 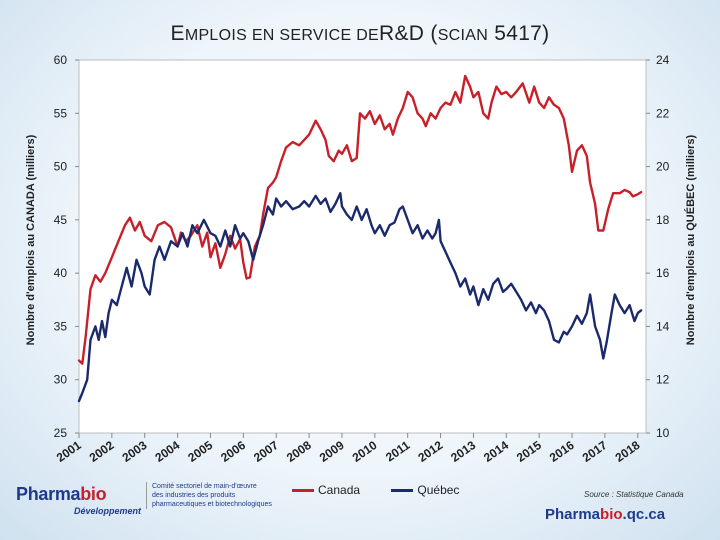 What do you see at coordinates (233, 451) in the screenshot?
I see `x-tick-label: 2006` at bounding box center [233, 451].